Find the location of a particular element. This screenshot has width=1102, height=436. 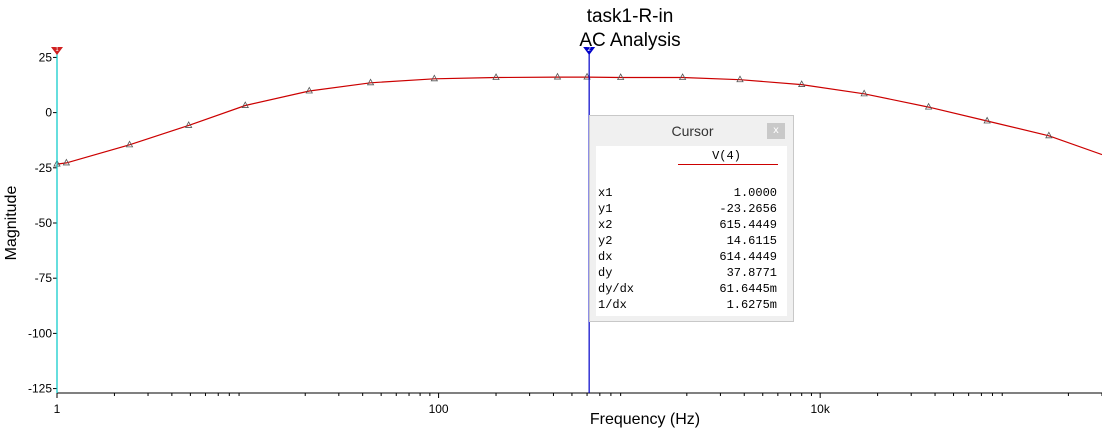

cursor-row-label: x2 is located at coordinates (605, 225).